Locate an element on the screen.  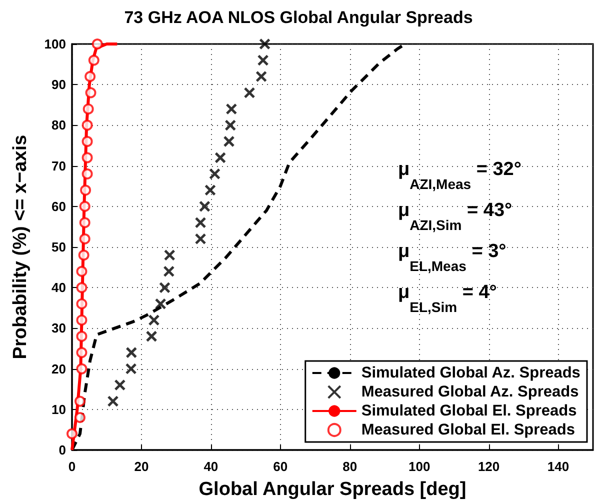
y-tick-label: 0 is located at coordinates (62, 450).